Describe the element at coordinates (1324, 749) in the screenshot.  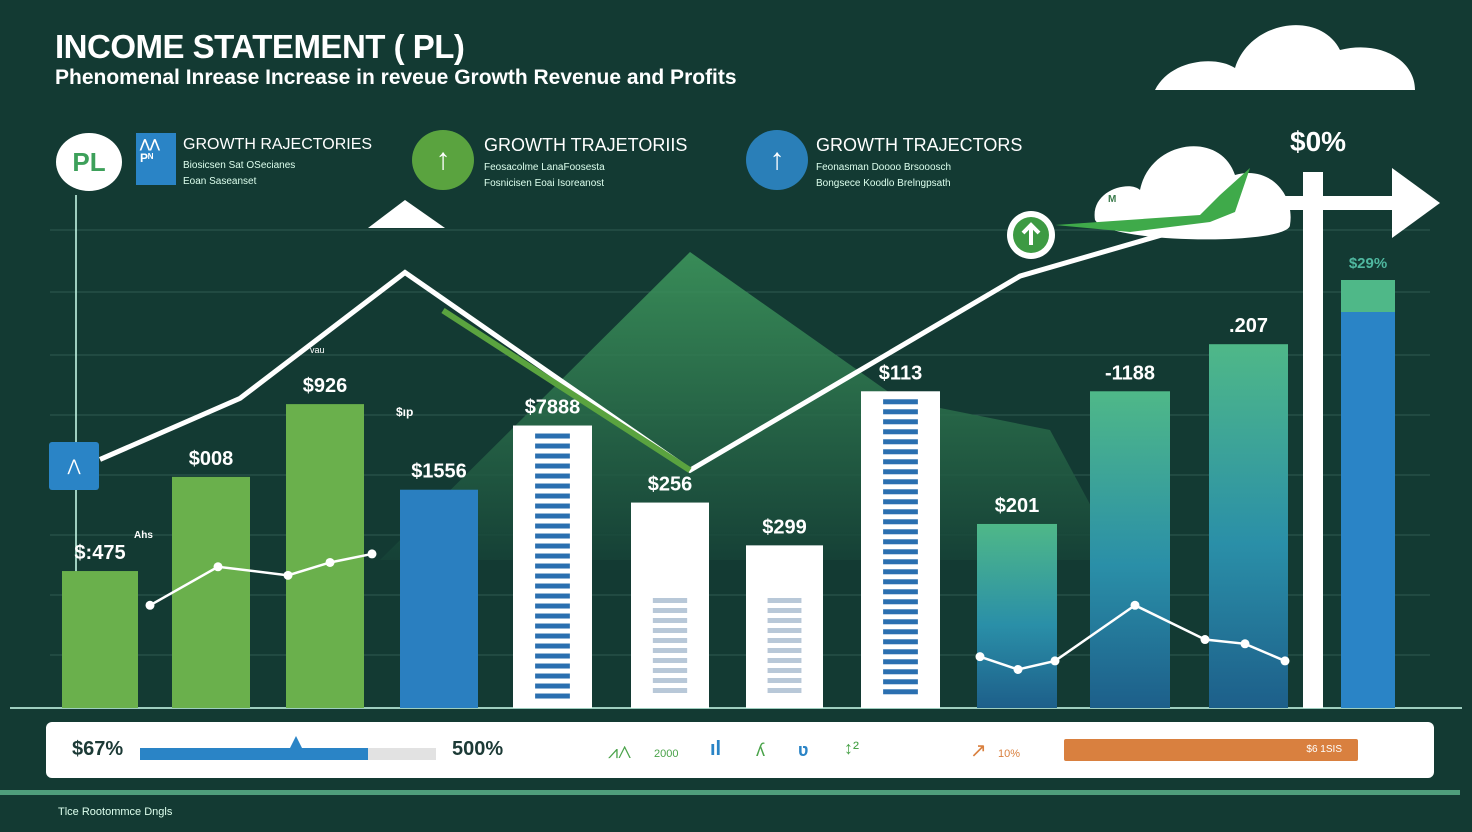
I see `orange-bar-text: $6 1SIS` at that location.